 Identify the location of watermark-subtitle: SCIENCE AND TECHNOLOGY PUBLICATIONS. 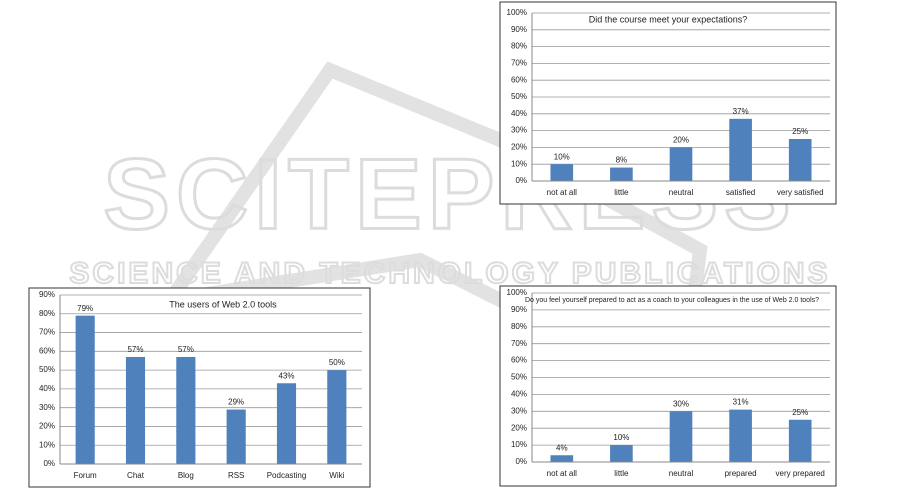
(449, 273).